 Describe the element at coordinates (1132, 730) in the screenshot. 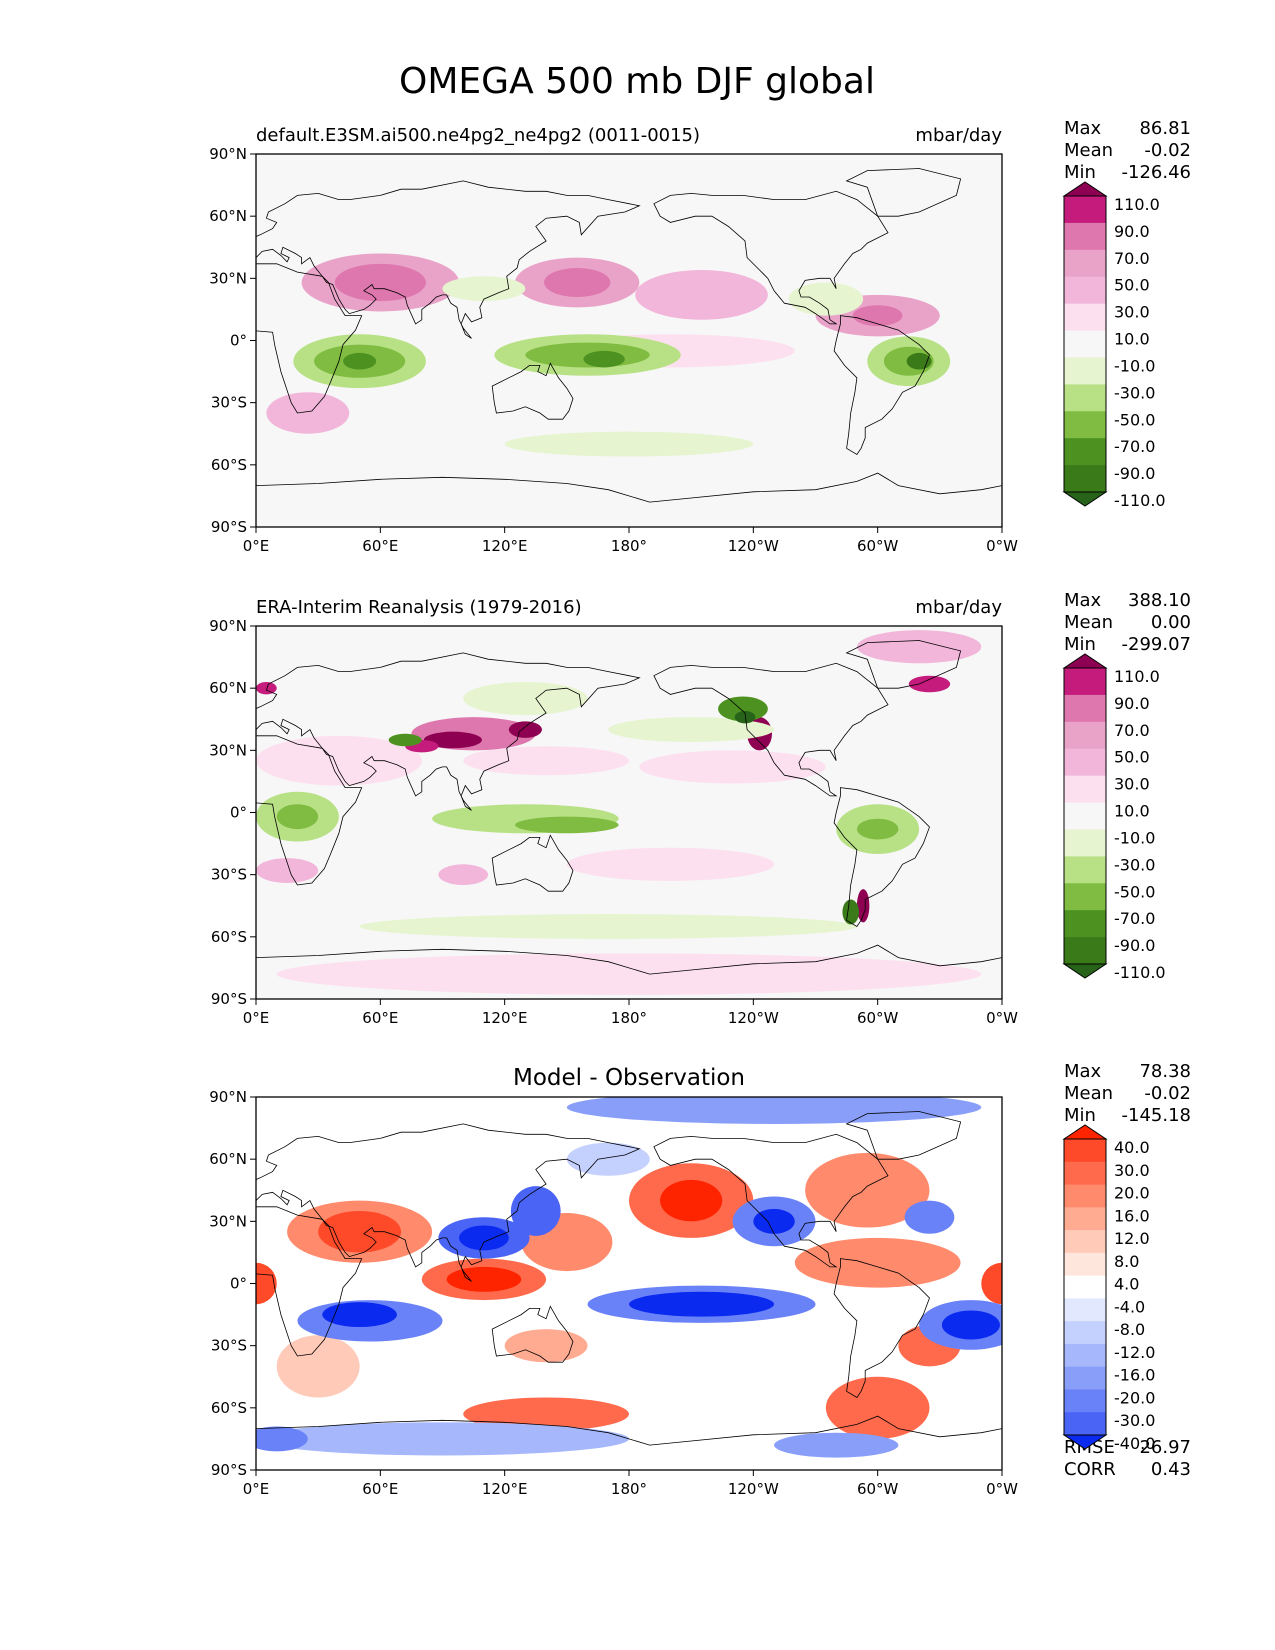

I see `colorbar-tick-label: 70.0` at that location.